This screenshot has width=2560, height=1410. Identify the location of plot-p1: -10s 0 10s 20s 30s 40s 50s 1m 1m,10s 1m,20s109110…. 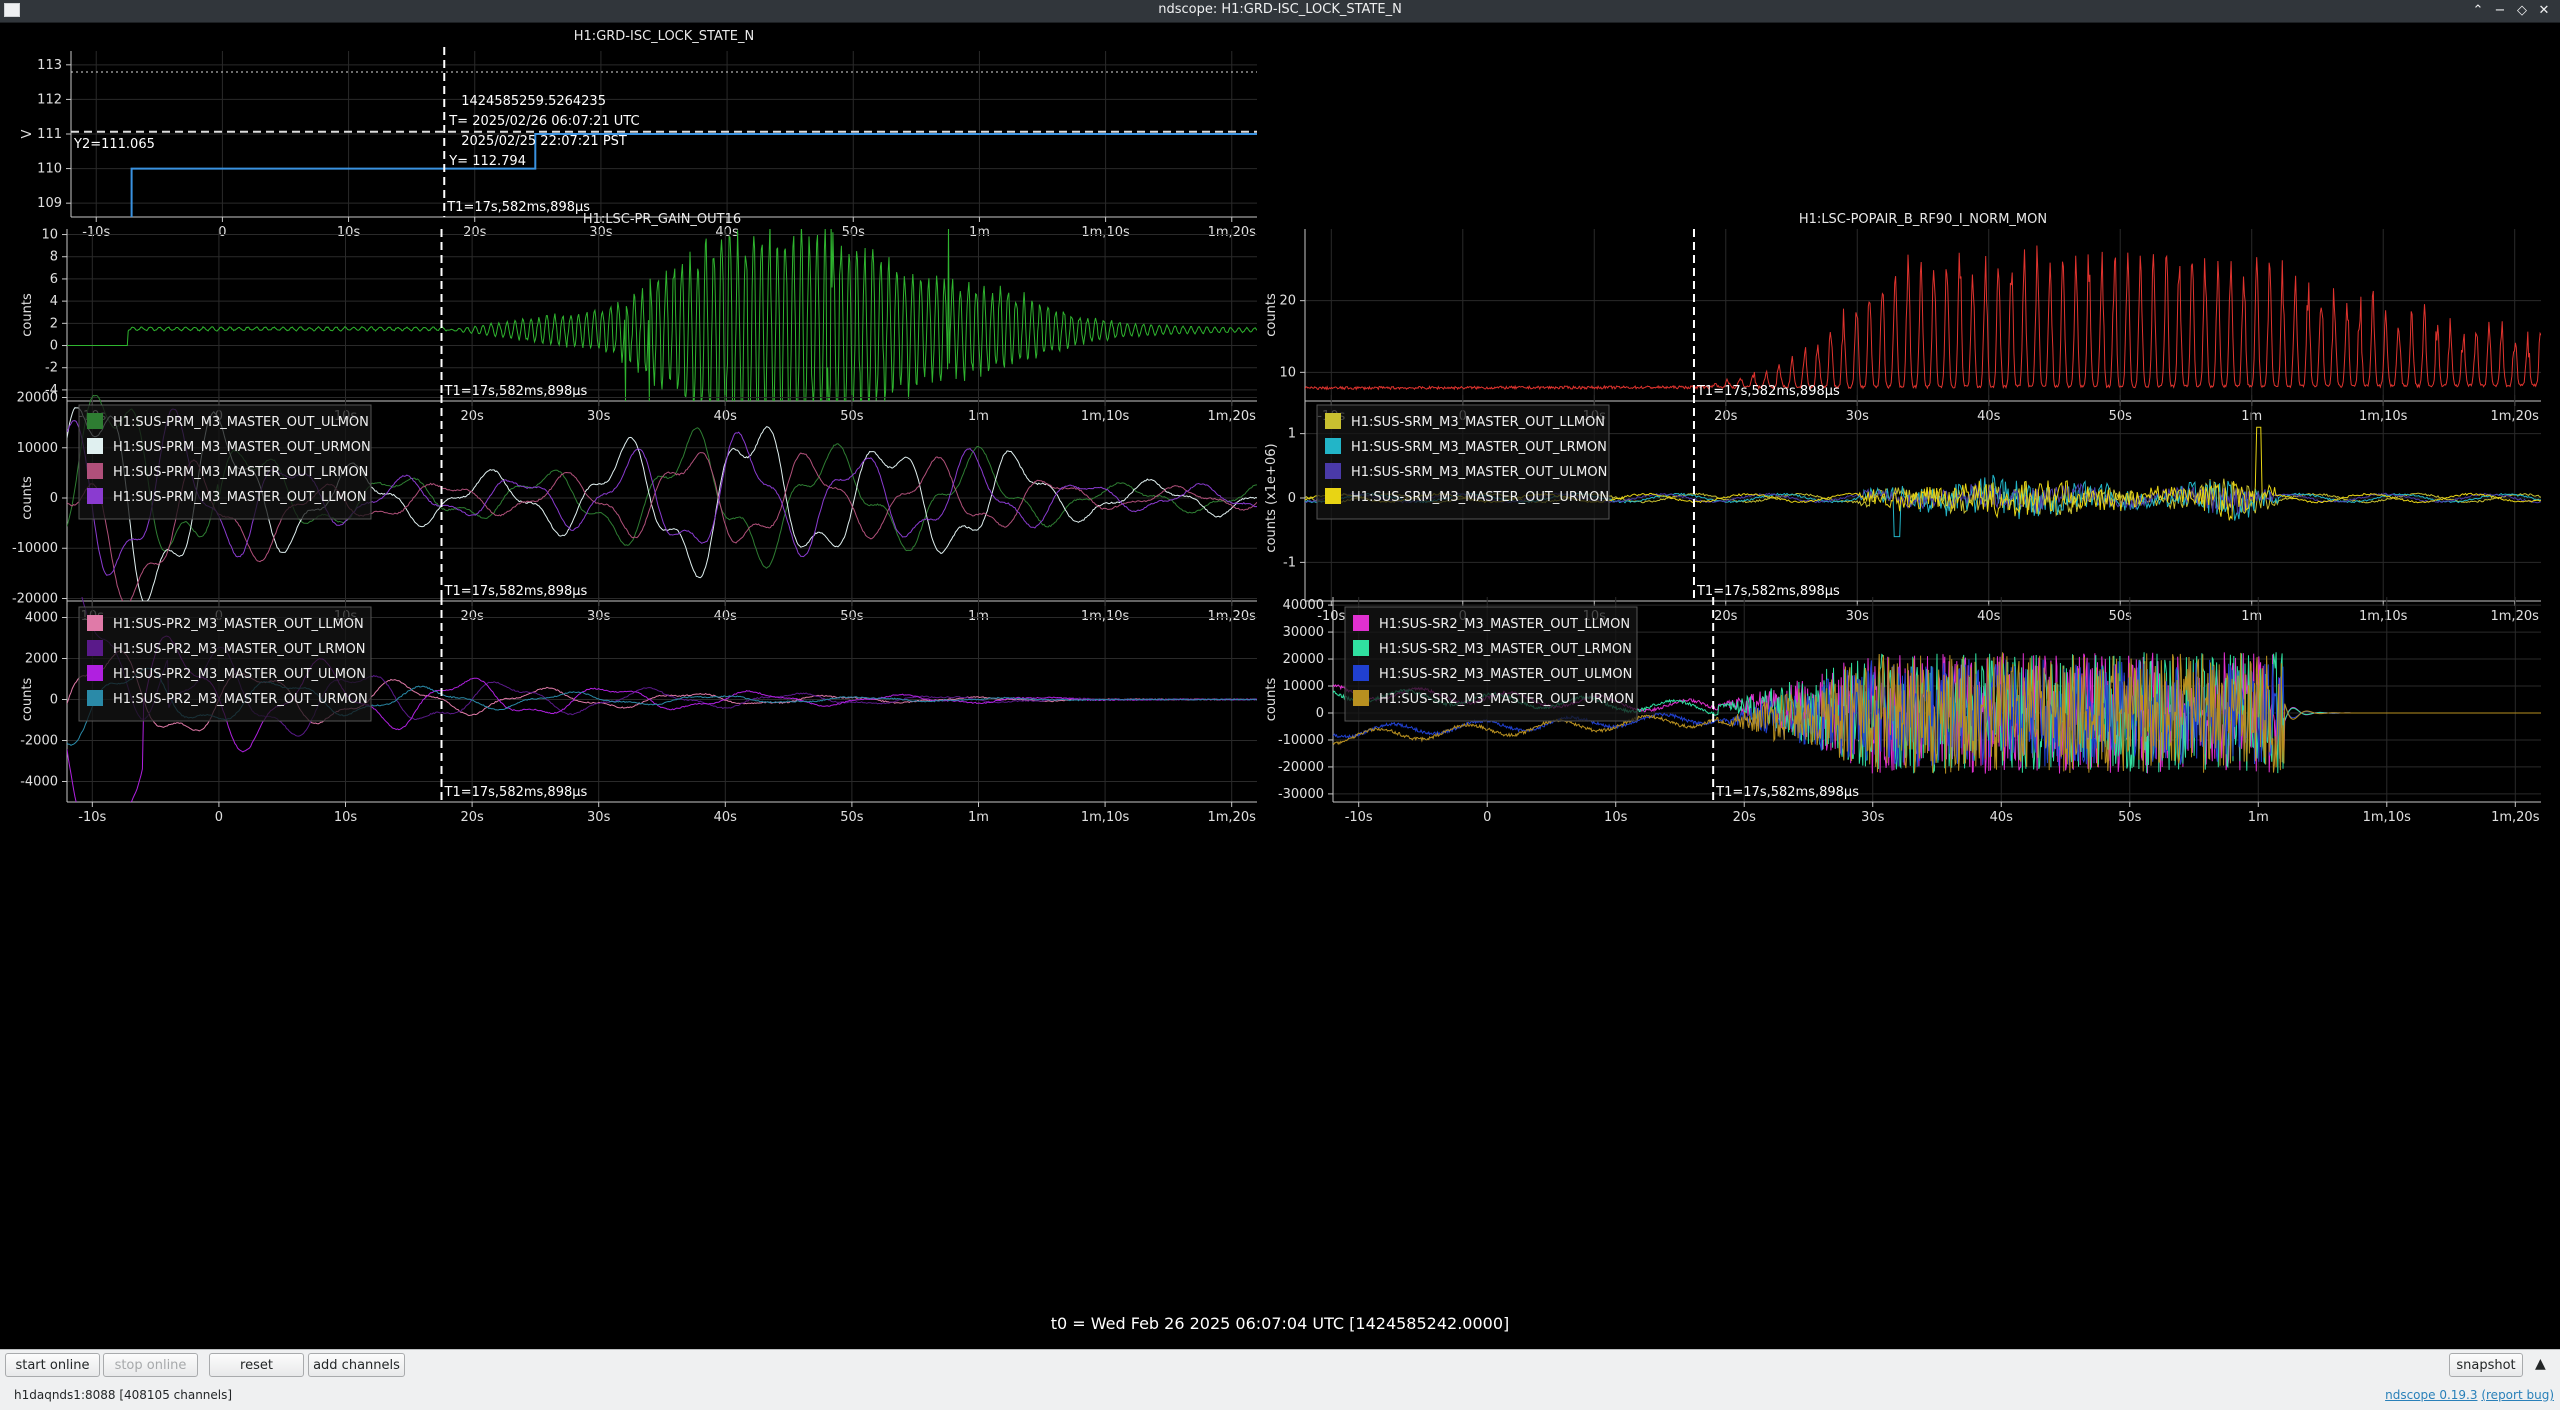
(638, 134).